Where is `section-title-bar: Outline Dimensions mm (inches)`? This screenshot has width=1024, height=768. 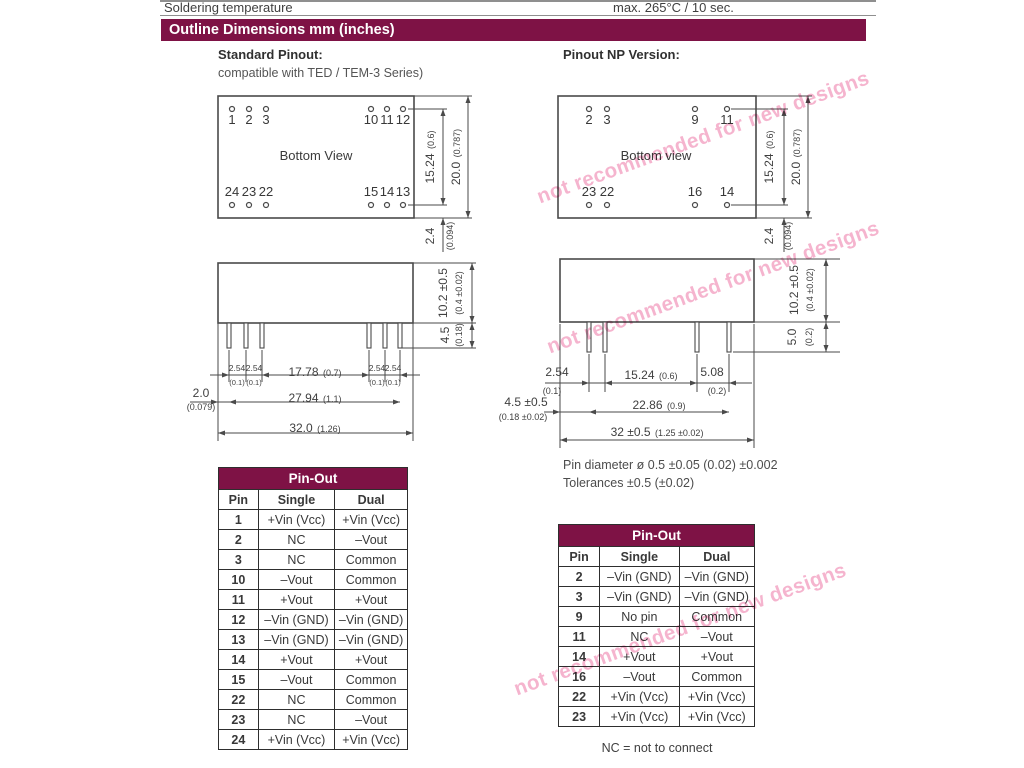
section-title-bar: Outline Dimensions mm (inches) is located at coordinates (513, 30).